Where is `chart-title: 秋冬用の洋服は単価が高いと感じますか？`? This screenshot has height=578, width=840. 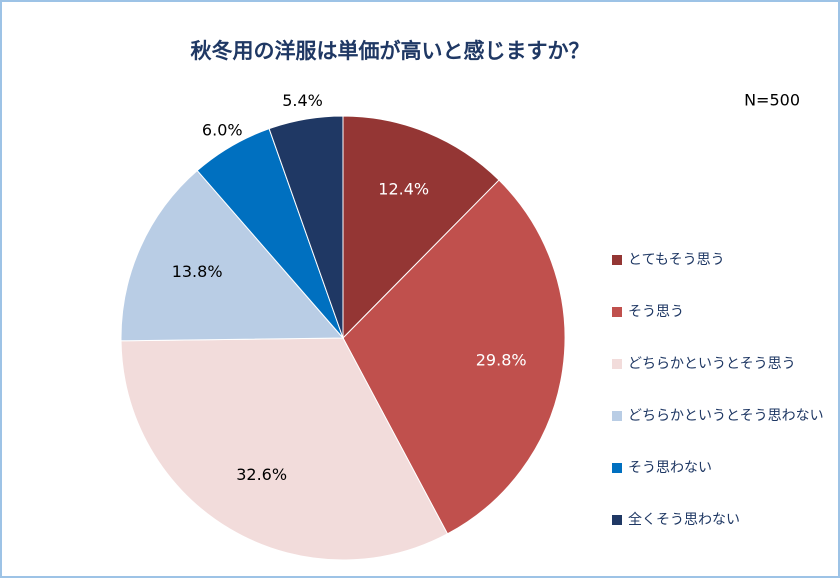 chart-title: 秋冬用の洋服は単価が高いと感じますか？ is located at coordinates (390, 51).